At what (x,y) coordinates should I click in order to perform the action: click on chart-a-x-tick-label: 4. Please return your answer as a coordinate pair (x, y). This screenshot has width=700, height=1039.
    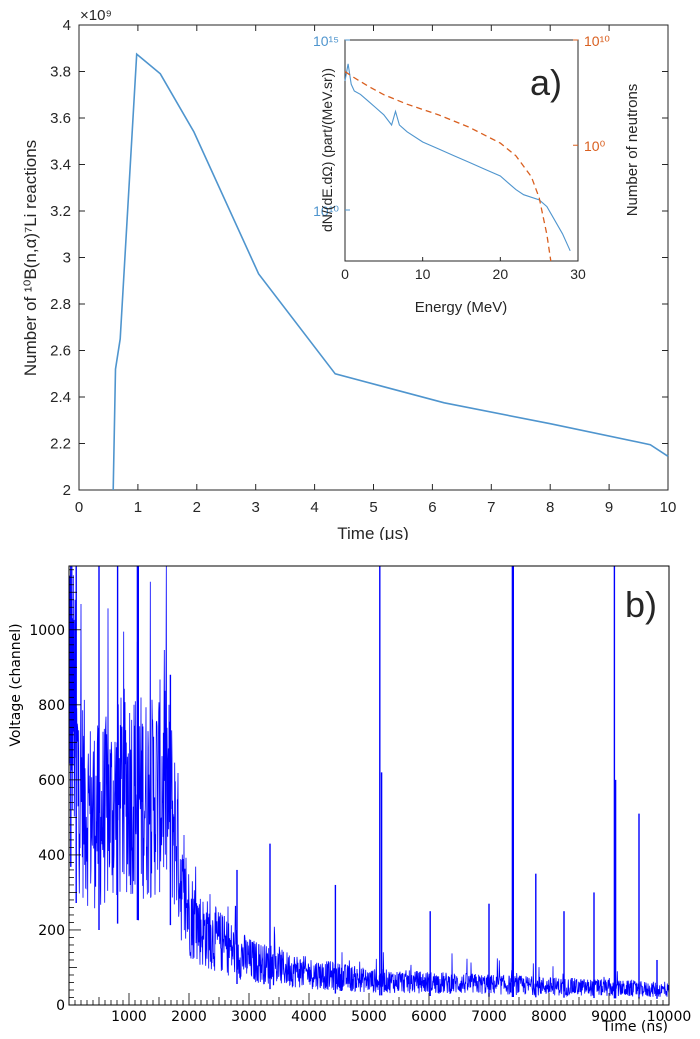
    Looking at the image, I should click on (314, 507).